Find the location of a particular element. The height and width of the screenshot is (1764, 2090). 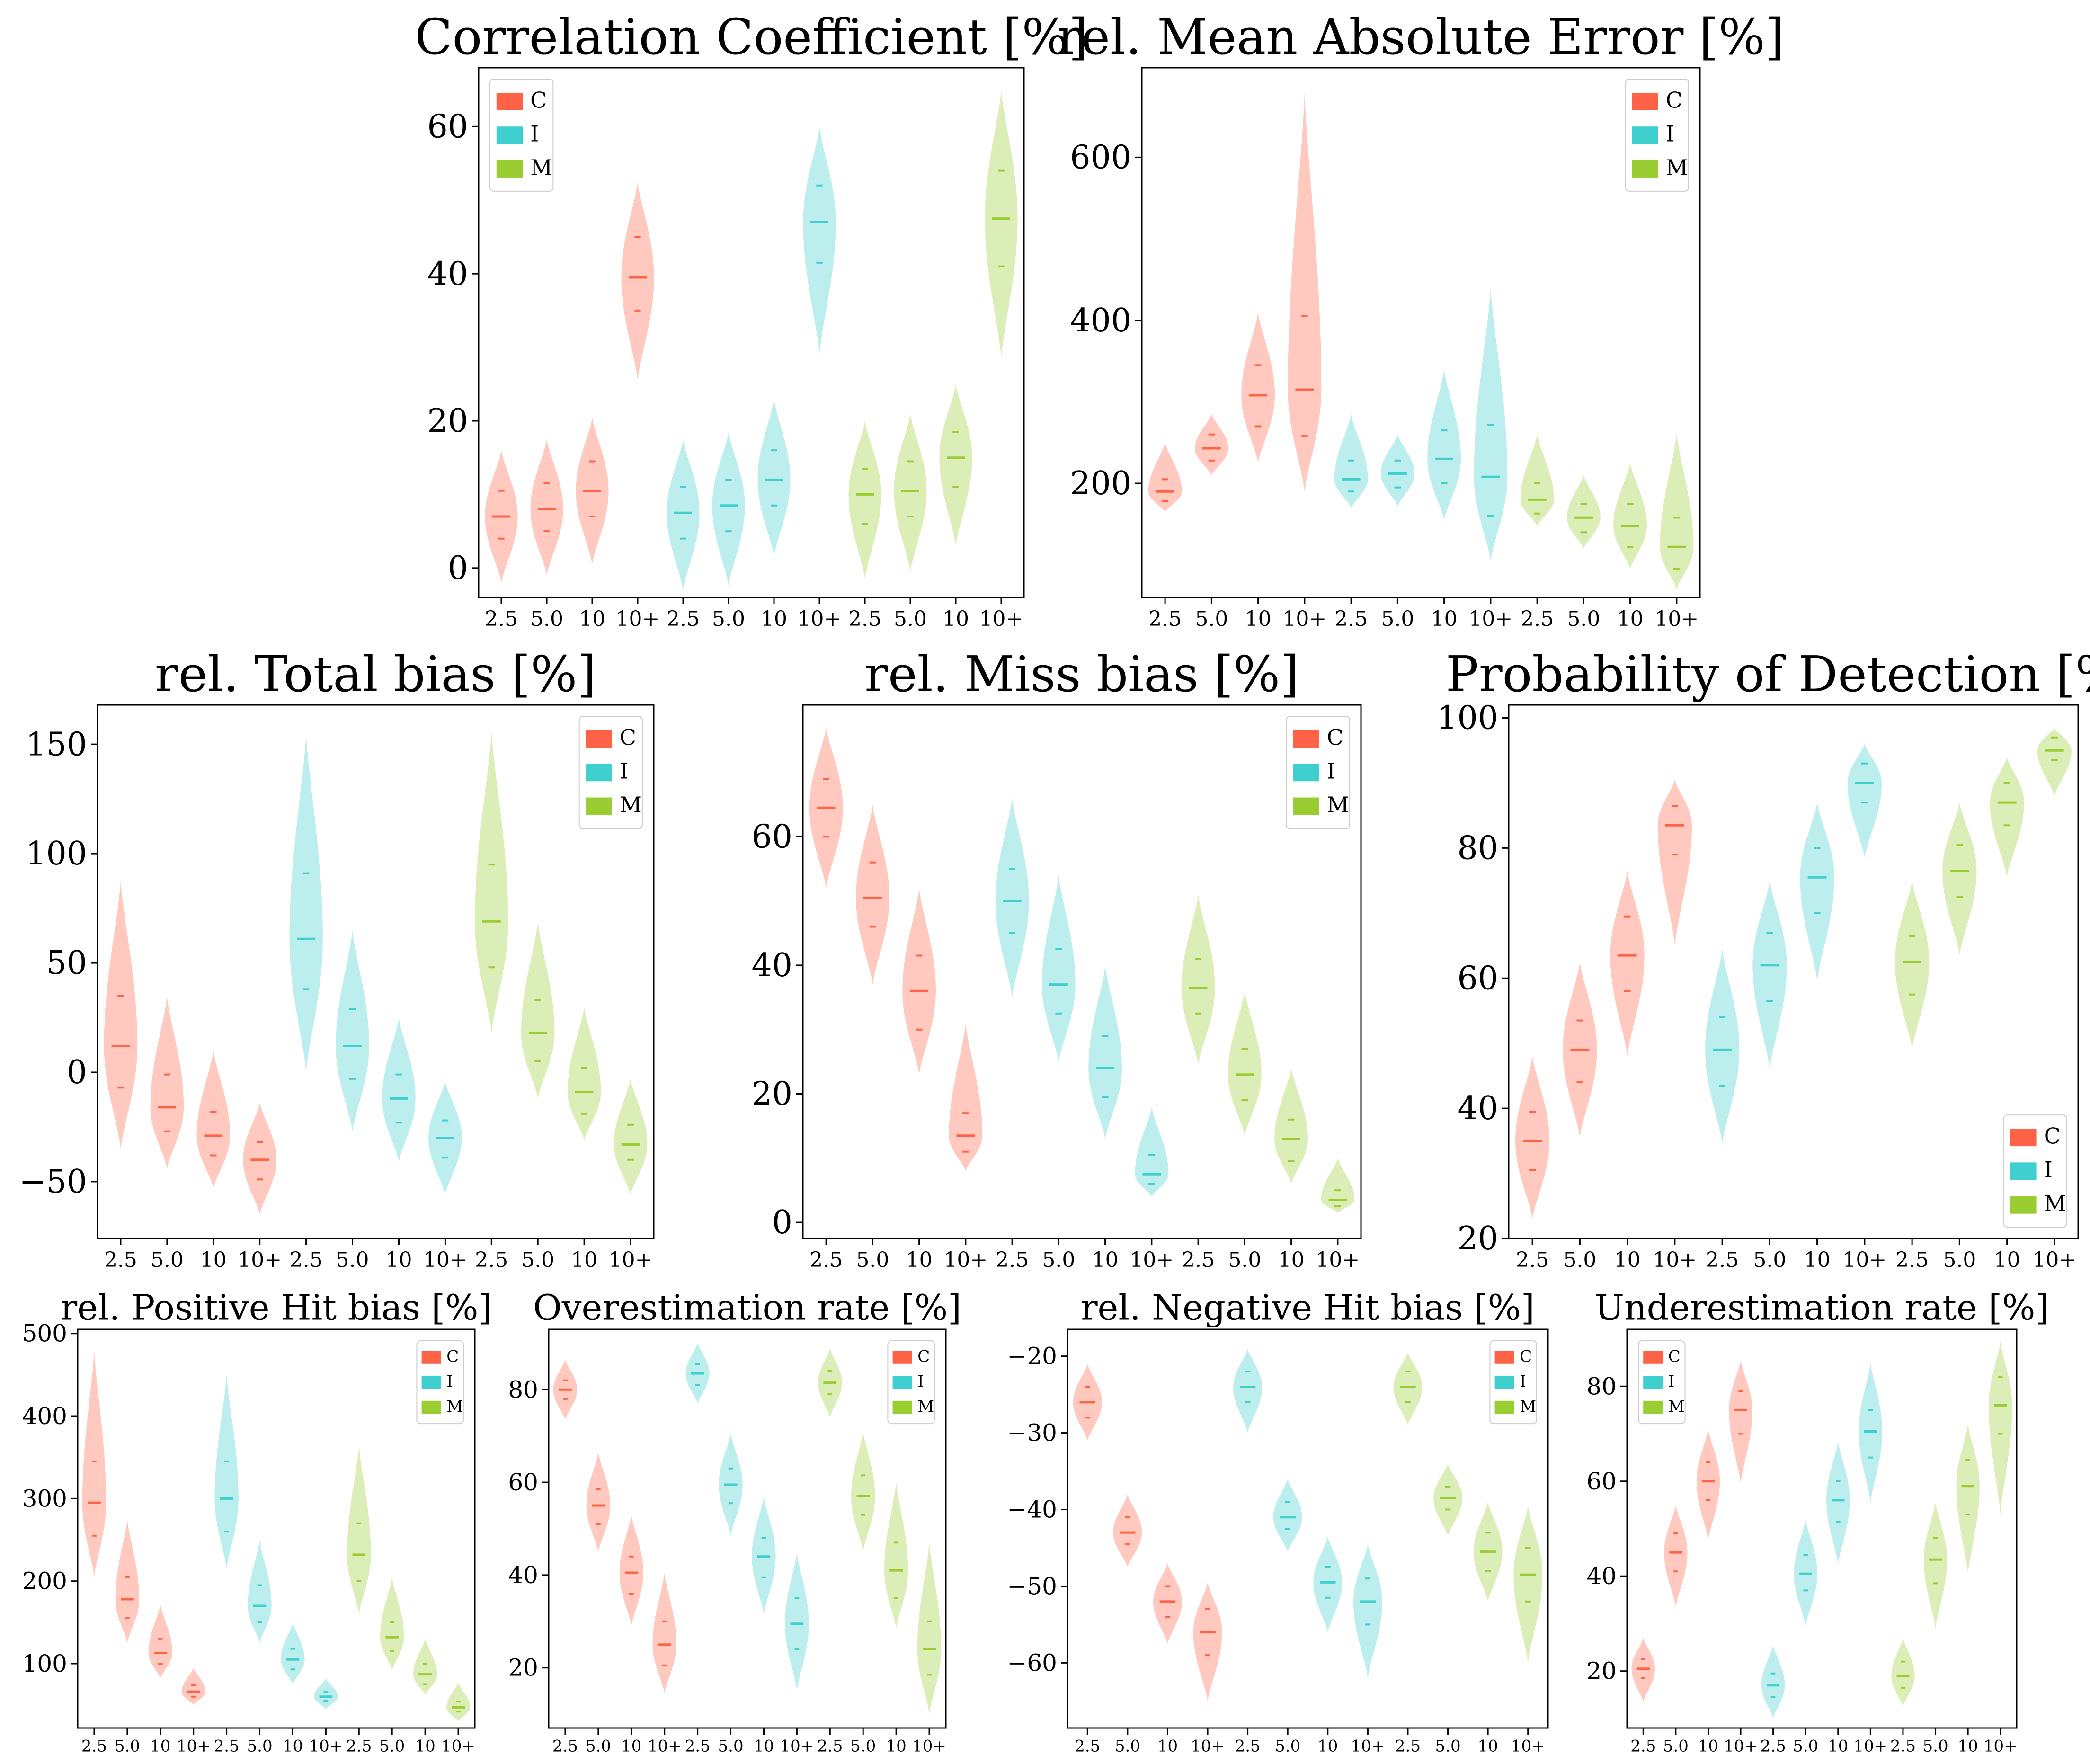

y-tick-label: 200 is located at coordinates (1100, 483).